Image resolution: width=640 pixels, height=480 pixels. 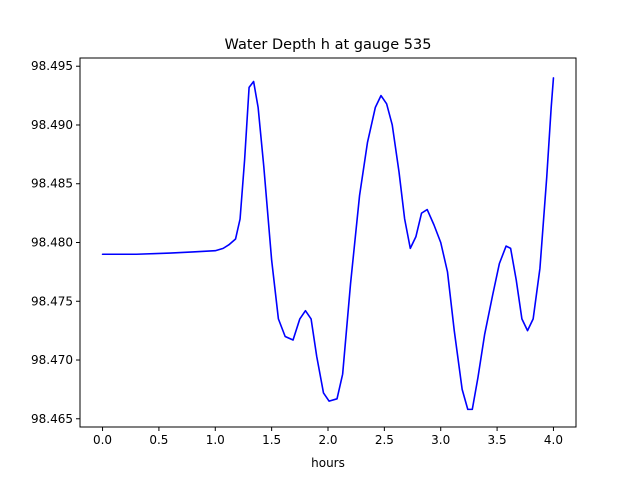 What do you see at coordinates (52, 301) in the screenshot?
I see `y-tick-label: 98.475` at bounding box center [52, 301].